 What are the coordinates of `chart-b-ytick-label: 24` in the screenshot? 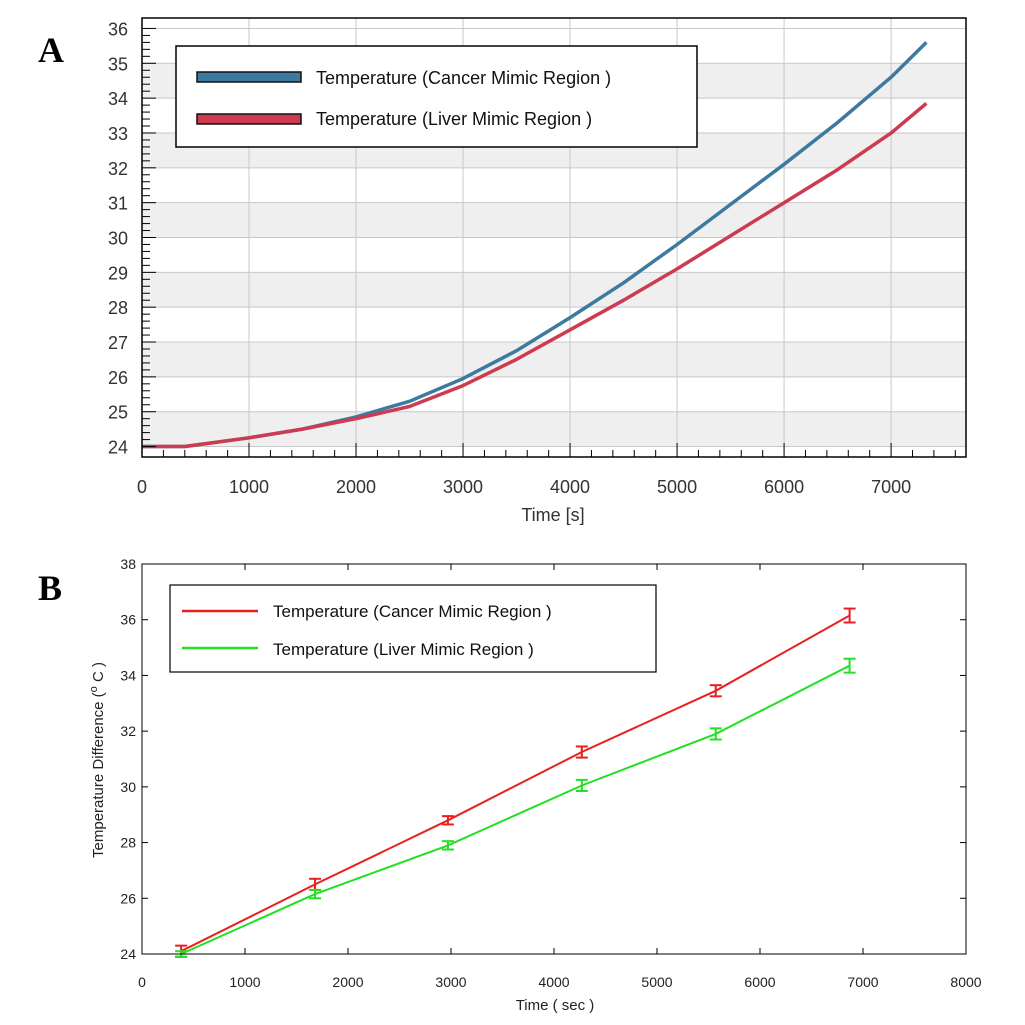 It's located at (128, 954).